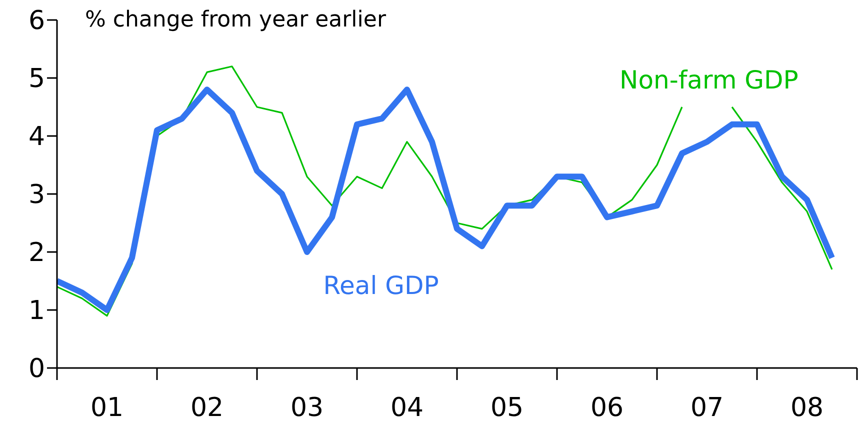  Describe the element at coordinates (381, 285) in the screenshot. I see `series-label: Real GDP` at that location.